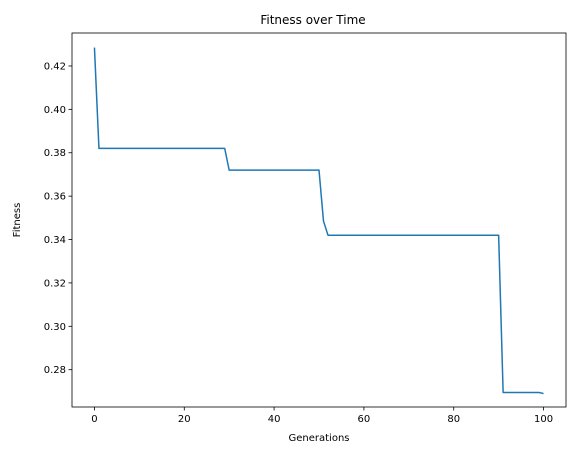 This screenshot has height=455, width=576. What do you see at coordinates (55, 370) in the screenshot?
I see `y-tick-label: 0.28` at bounding box center [55, 370].